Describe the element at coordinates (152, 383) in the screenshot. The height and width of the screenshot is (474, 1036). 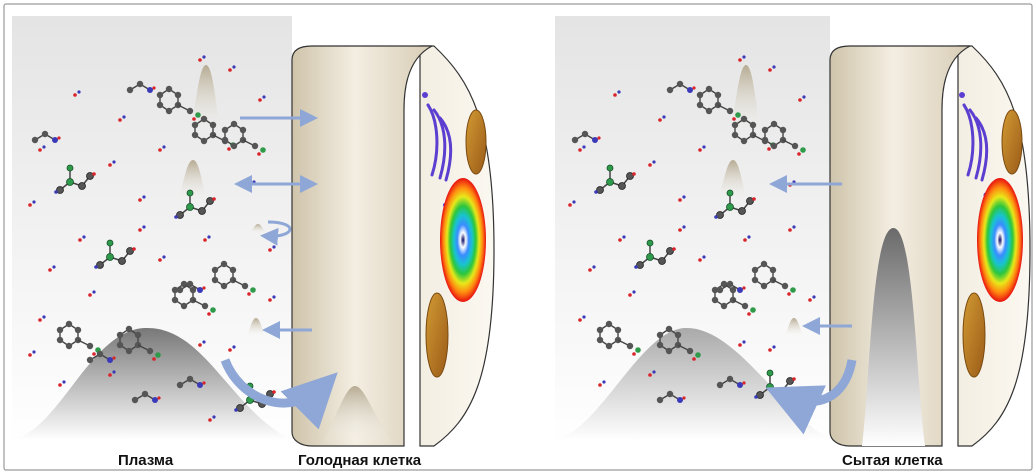
I see `concentration-gradient-left` at that location.